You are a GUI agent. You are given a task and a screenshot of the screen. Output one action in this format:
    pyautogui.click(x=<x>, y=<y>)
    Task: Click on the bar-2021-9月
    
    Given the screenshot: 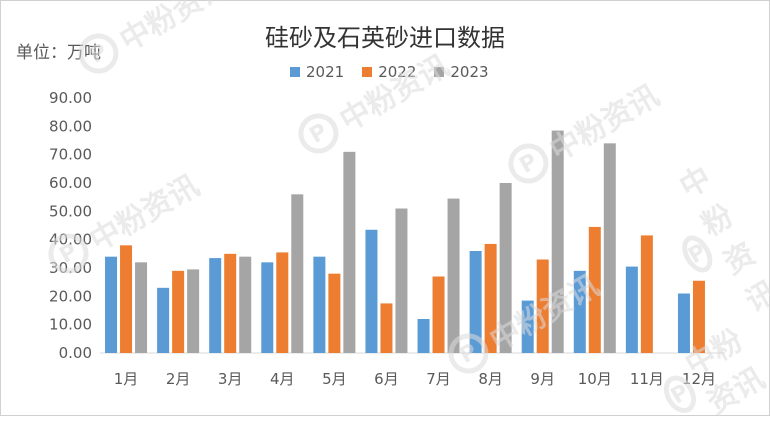 What is the action you would take?
    pyautogui.click(x=527, y=326)
    